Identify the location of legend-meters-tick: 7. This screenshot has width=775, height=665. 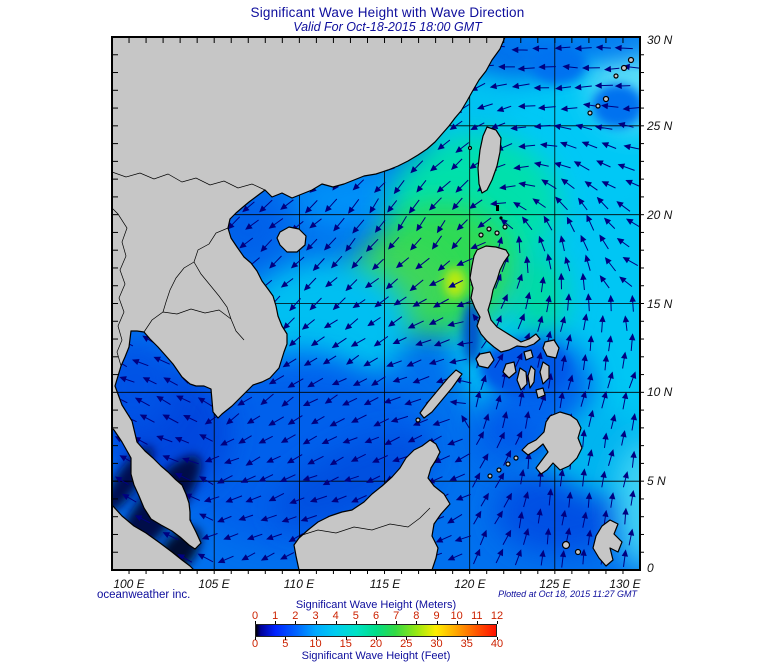
(396, 616).